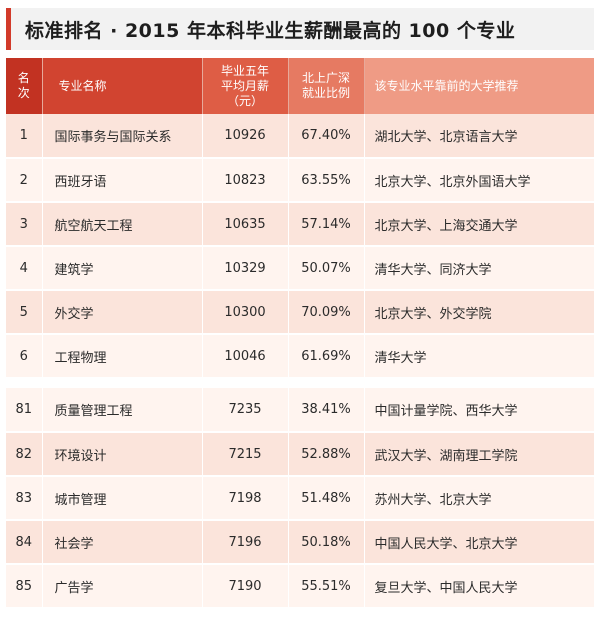 This screenshot has width=600, height=620. What do you see at coordinates (245, 498) in the screenshot?
I see `salary-cell: 7198` at bounding box center [245, 498].